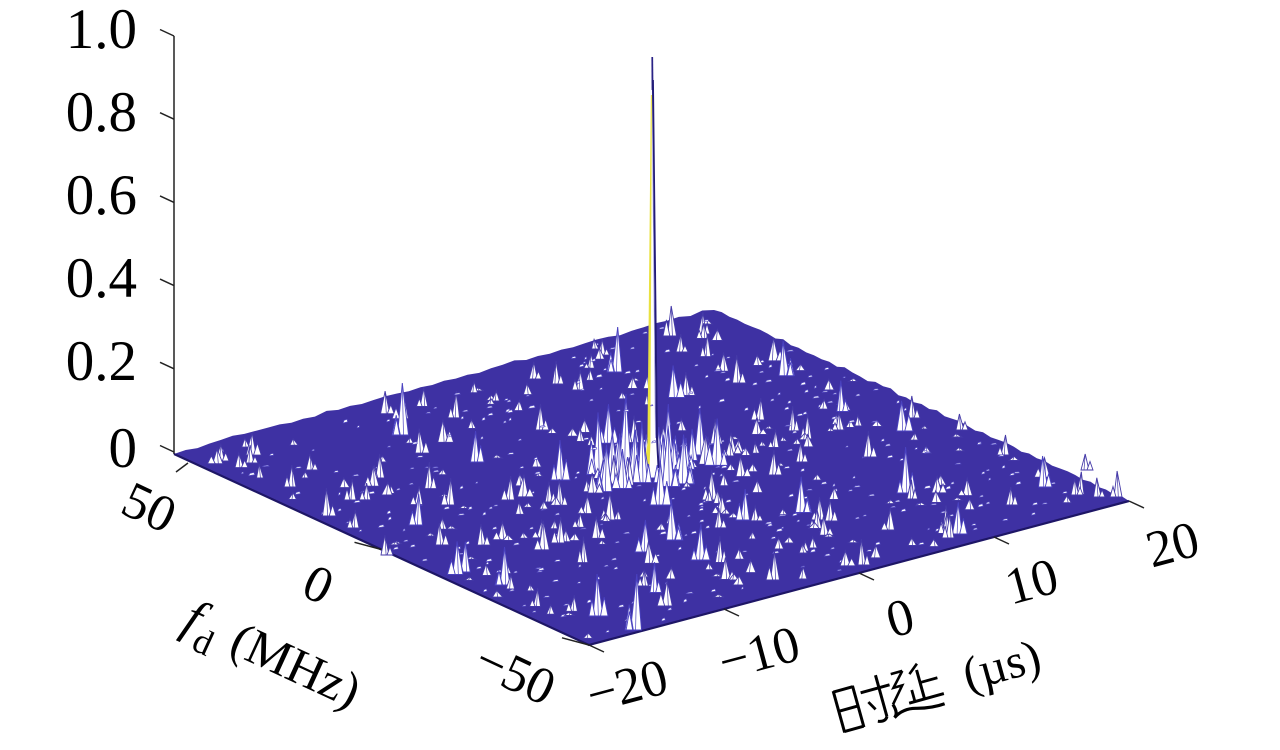 Image resolution: width=1280 pixels, height=750 pixels. I want to click on svg-text: 0.8, so click(101, 112).